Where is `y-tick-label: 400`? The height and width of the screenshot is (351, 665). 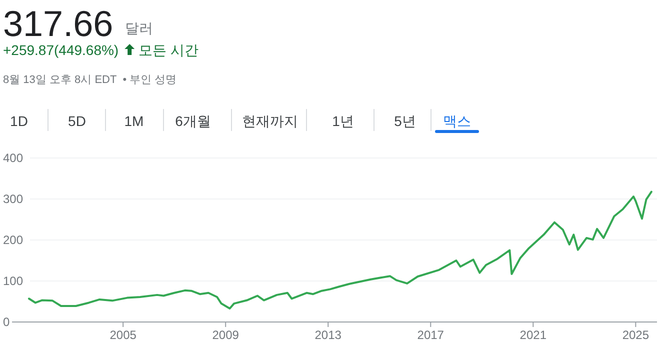 y-tick-label: 400 is located at coordinates (13, 158).